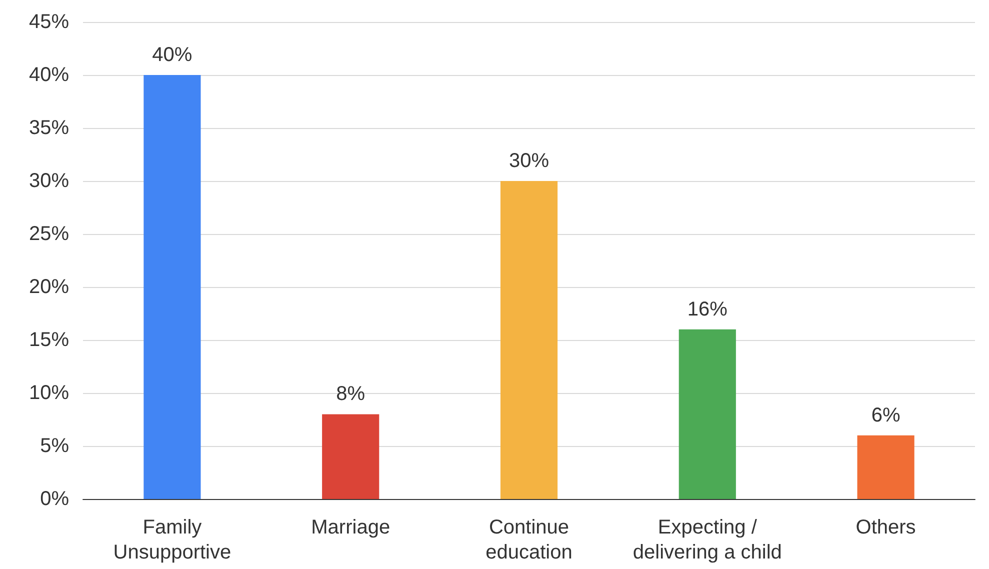 Image resolution: width=989 pixels, height=569 pixels. Describe the element at coordinates (49, 234) in the screenshot. I see `y-tick-label: 25%` at that location.